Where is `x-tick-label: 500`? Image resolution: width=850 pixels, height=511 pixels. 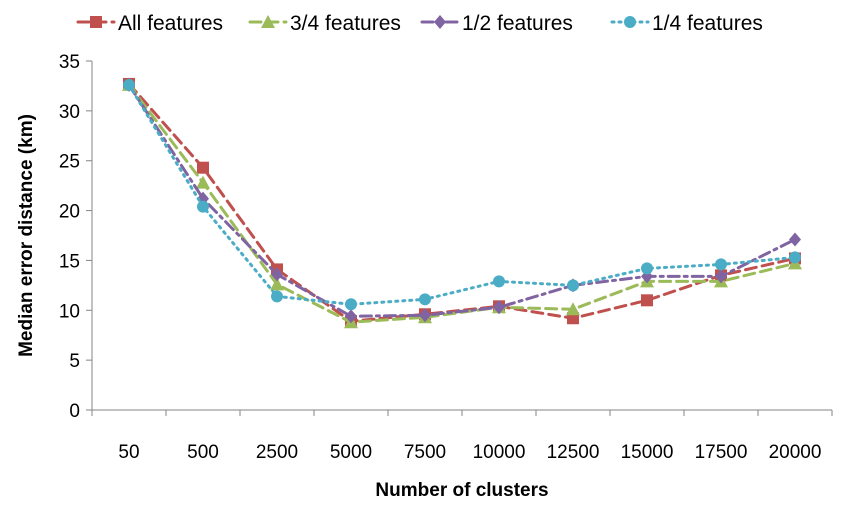
x-tick-label: 500 is located at coordinates (203, 452).